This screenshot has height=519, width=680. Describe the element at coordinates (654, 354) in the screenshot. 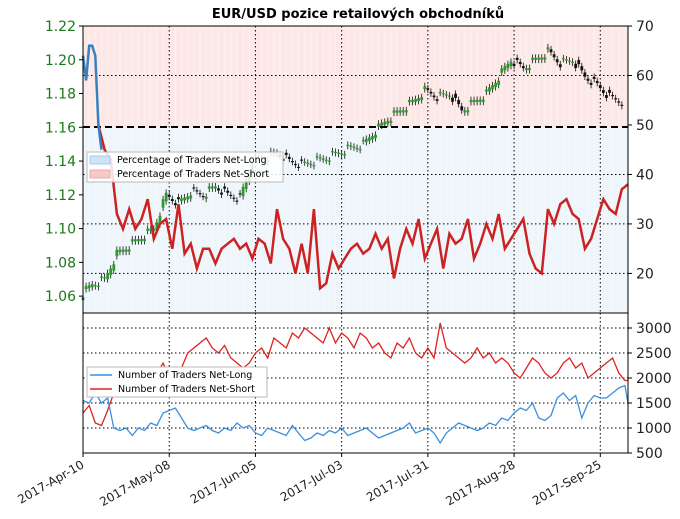

I see `bottom-tick-label: 2500` at that location.